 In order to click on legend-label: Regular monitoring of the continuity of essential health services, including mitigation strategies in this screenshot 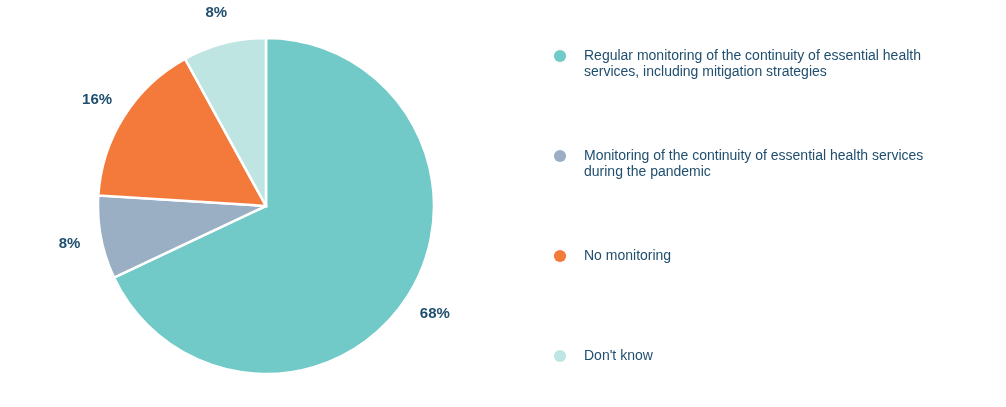, I will do `click(752, 63)`.